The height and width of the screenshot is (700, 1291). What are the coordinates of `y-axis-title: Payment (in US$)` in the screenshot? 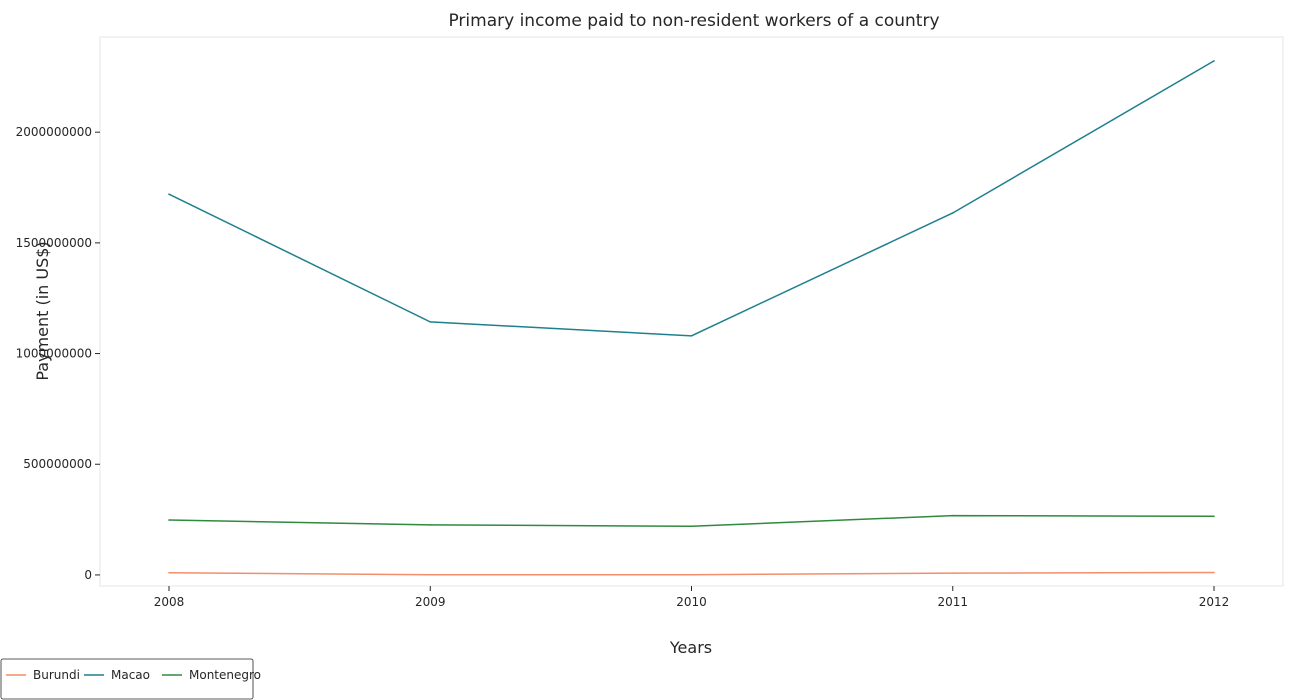 It's located at (42, 310).